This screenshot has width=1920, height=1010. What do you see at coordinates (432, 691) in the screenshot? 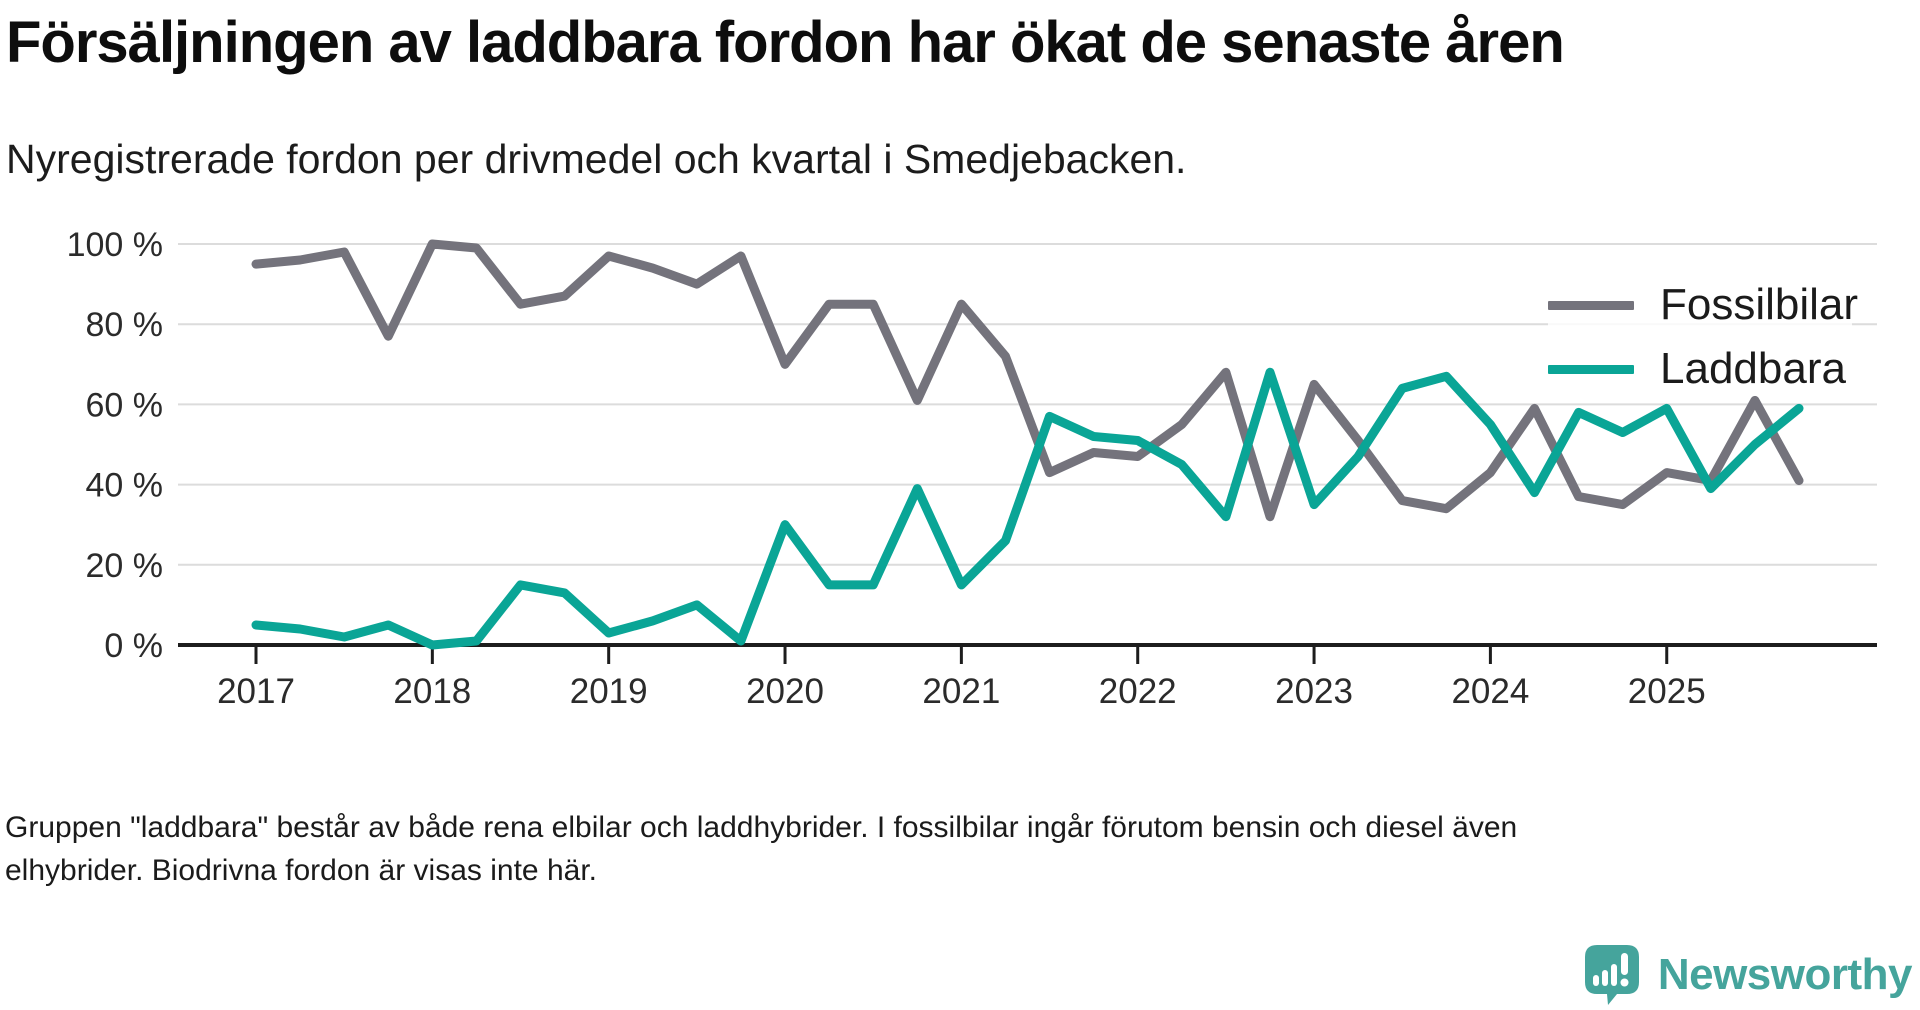
I see `x-axis-label: 2018` at bounding box center [432, 691].